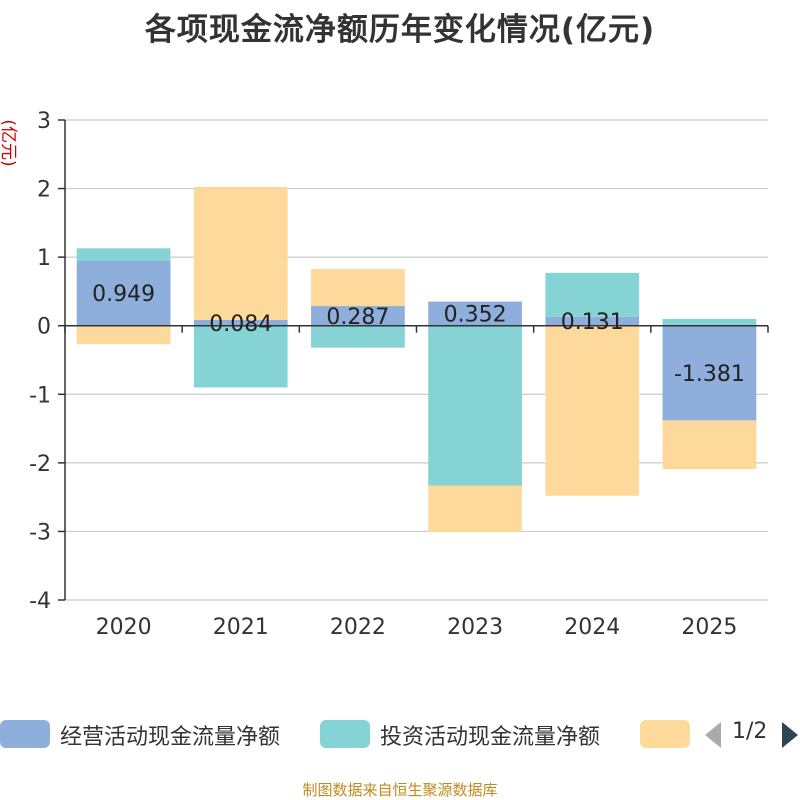  What do you see at coordinates (9, 142) in the screenshot?
I see `y-axis-unit-label: (亿元)` at bounding box center [9, 142].